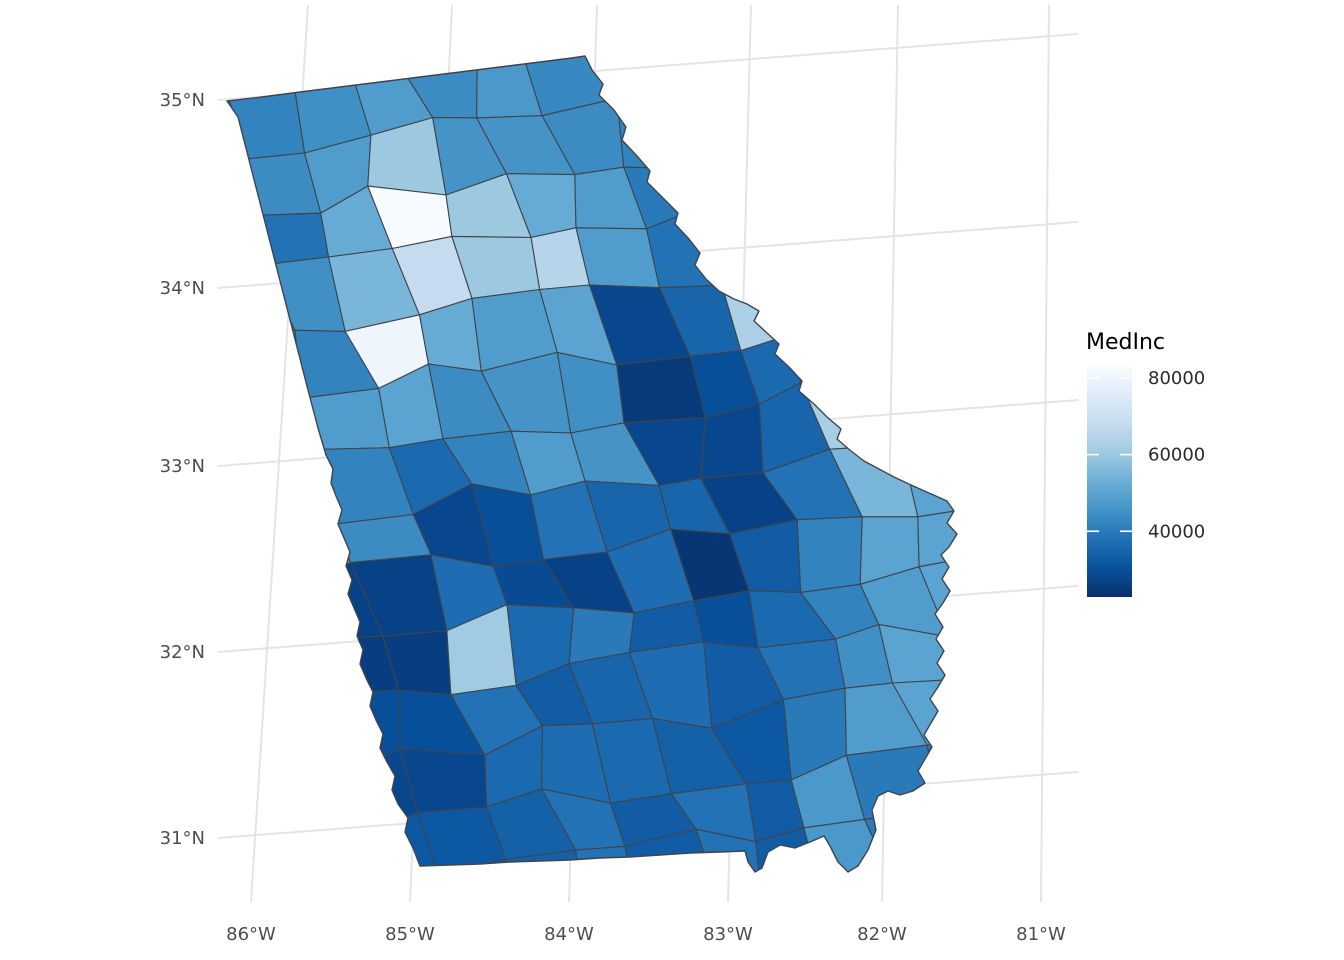 Image resolution: width=1344 pixels, height=960 pixels. Describe the element at coordinates (1176, 378) in the screenshot. I see `legend-tick-label: 80000` at that location.